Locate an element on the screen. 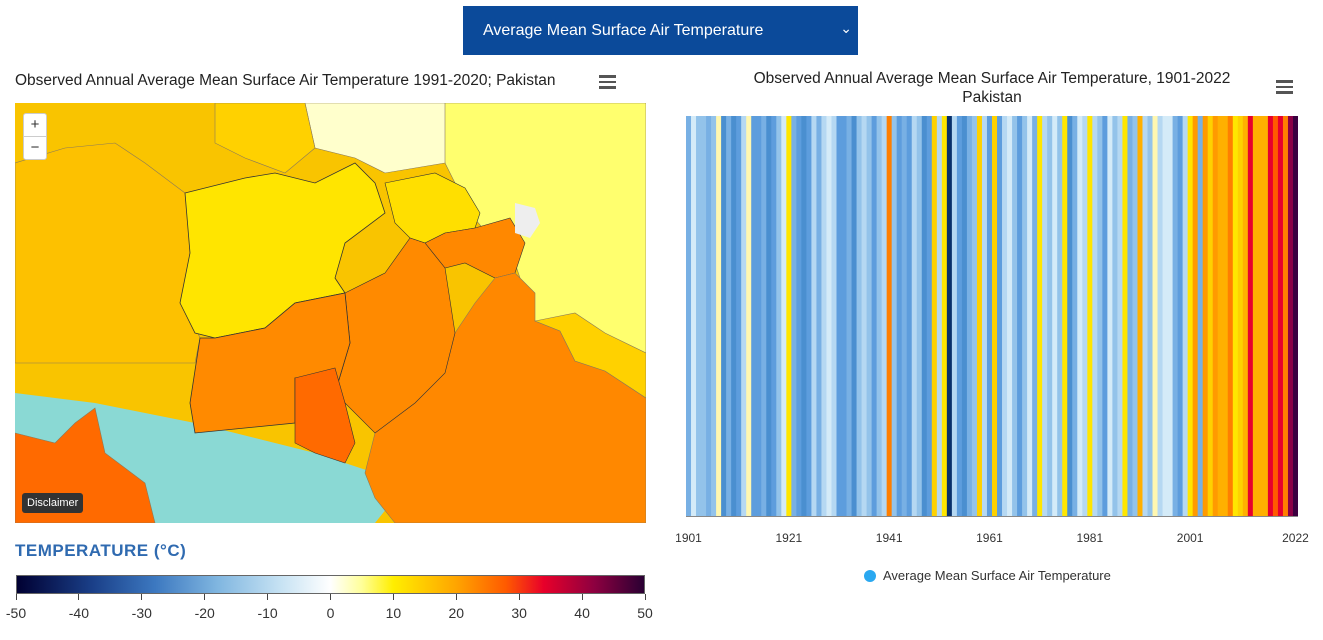 The image size is (1323, 640). stripe-year-2015 is located at coordinates (1260, 316).